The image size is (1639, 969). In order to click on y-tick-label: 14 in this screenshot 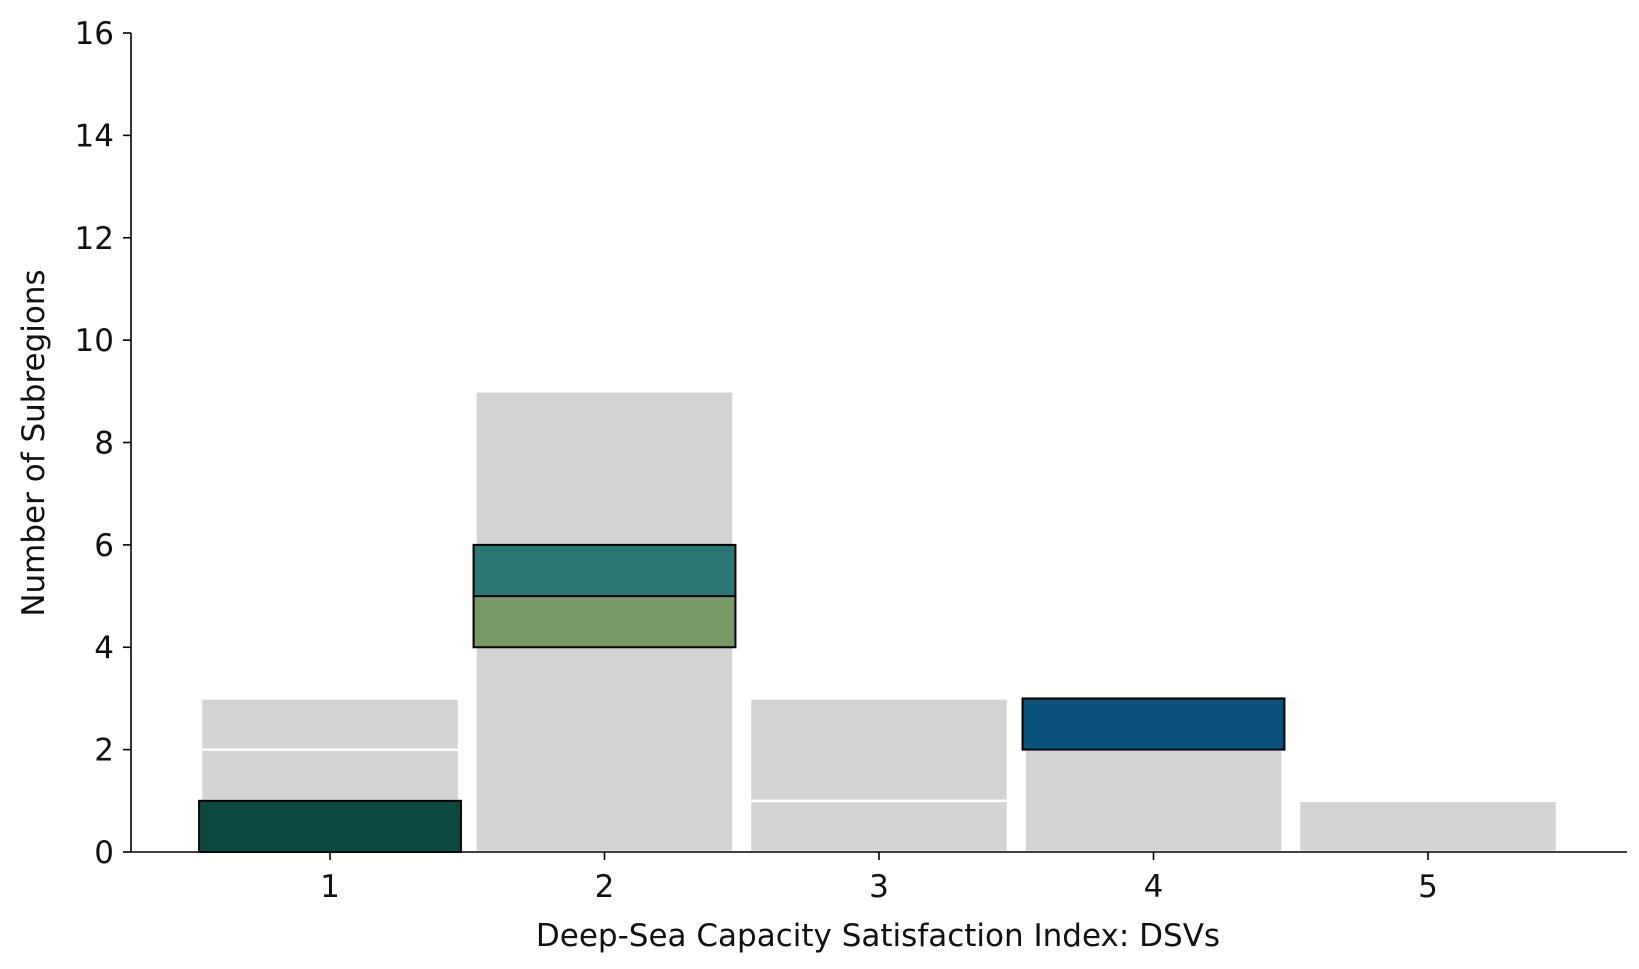, I will do `click(94, 136)`.